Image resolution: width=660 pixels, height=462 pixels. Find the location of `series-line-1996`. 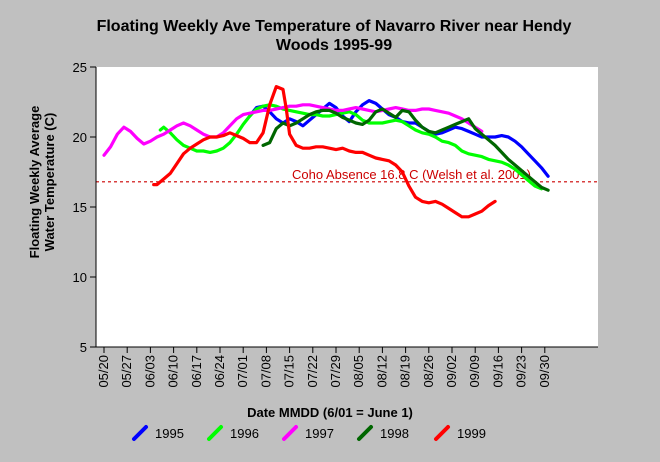

series-line-1996 is located at coordinates (351, 147).